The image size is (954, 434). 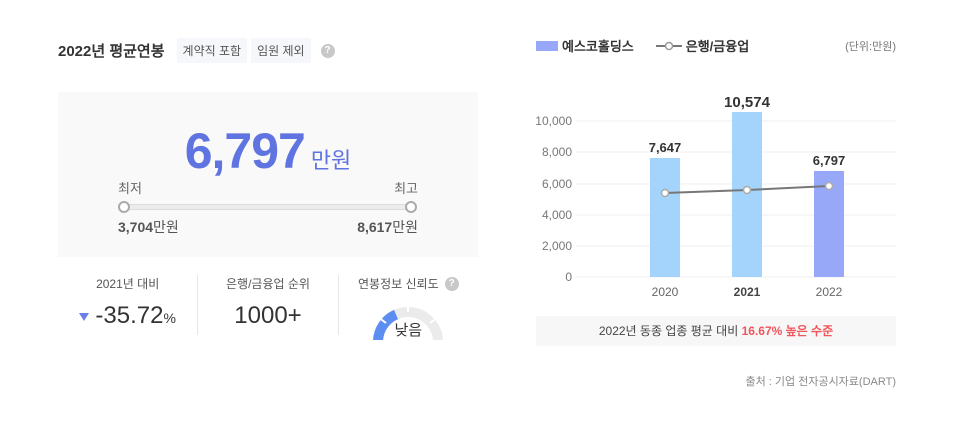 I want to click on max-label: 최고, so click(x=406, y=188).